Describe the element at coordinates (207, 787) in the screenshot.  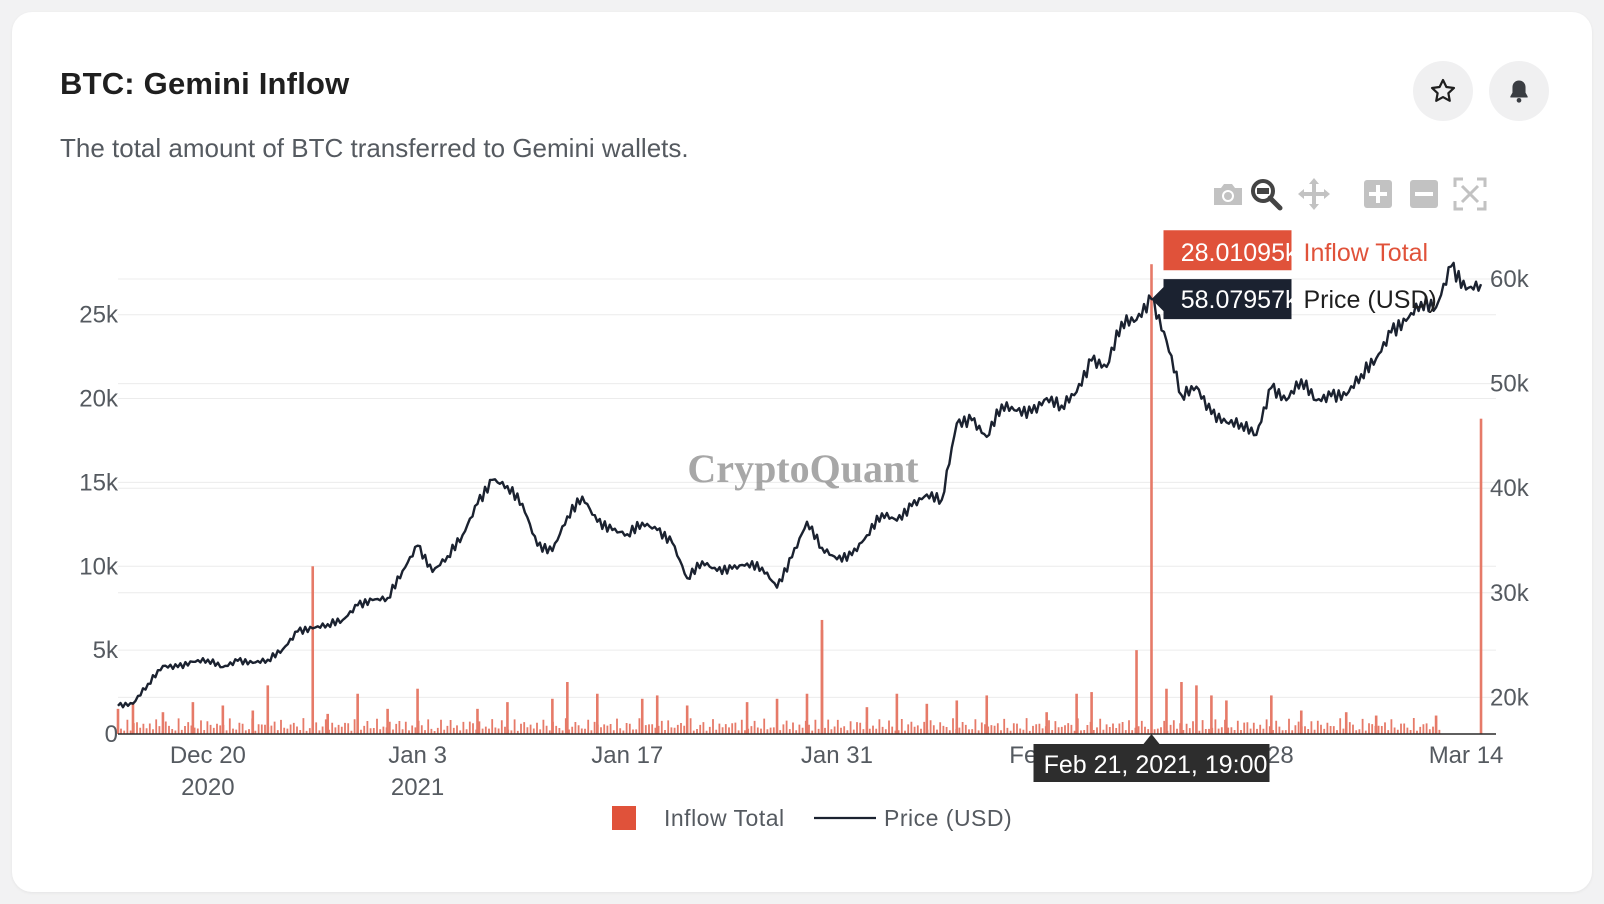
I see `x-tick-sublabel: 2020` at that location.